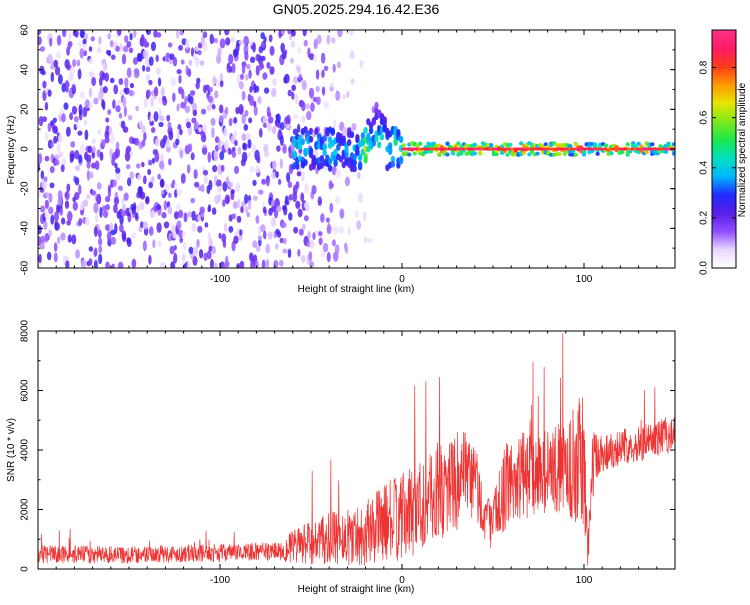 This screenshot has height=605, width=750. I want to click on snr-y-tick-label: 4000, so click(25, 449).